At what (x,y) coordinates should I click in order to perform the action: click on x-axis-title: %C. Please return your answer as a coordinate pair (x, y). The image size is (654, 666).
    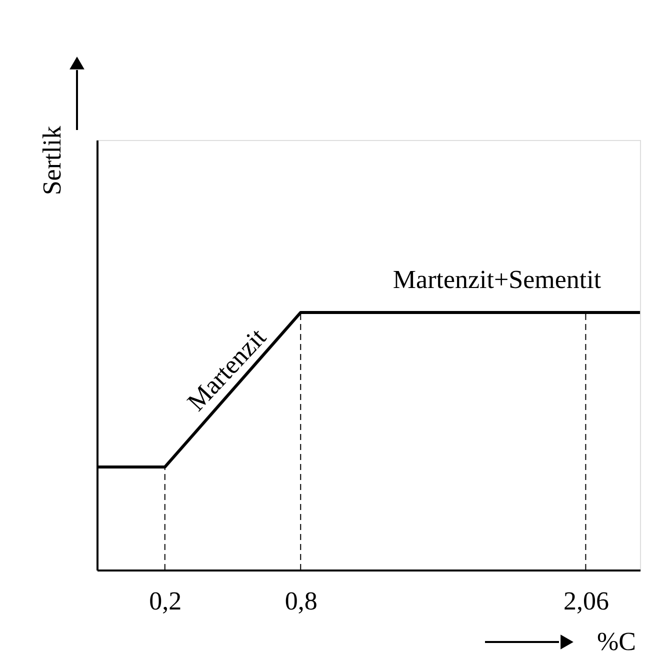
    Looking at the image, I should click on (616, 641).